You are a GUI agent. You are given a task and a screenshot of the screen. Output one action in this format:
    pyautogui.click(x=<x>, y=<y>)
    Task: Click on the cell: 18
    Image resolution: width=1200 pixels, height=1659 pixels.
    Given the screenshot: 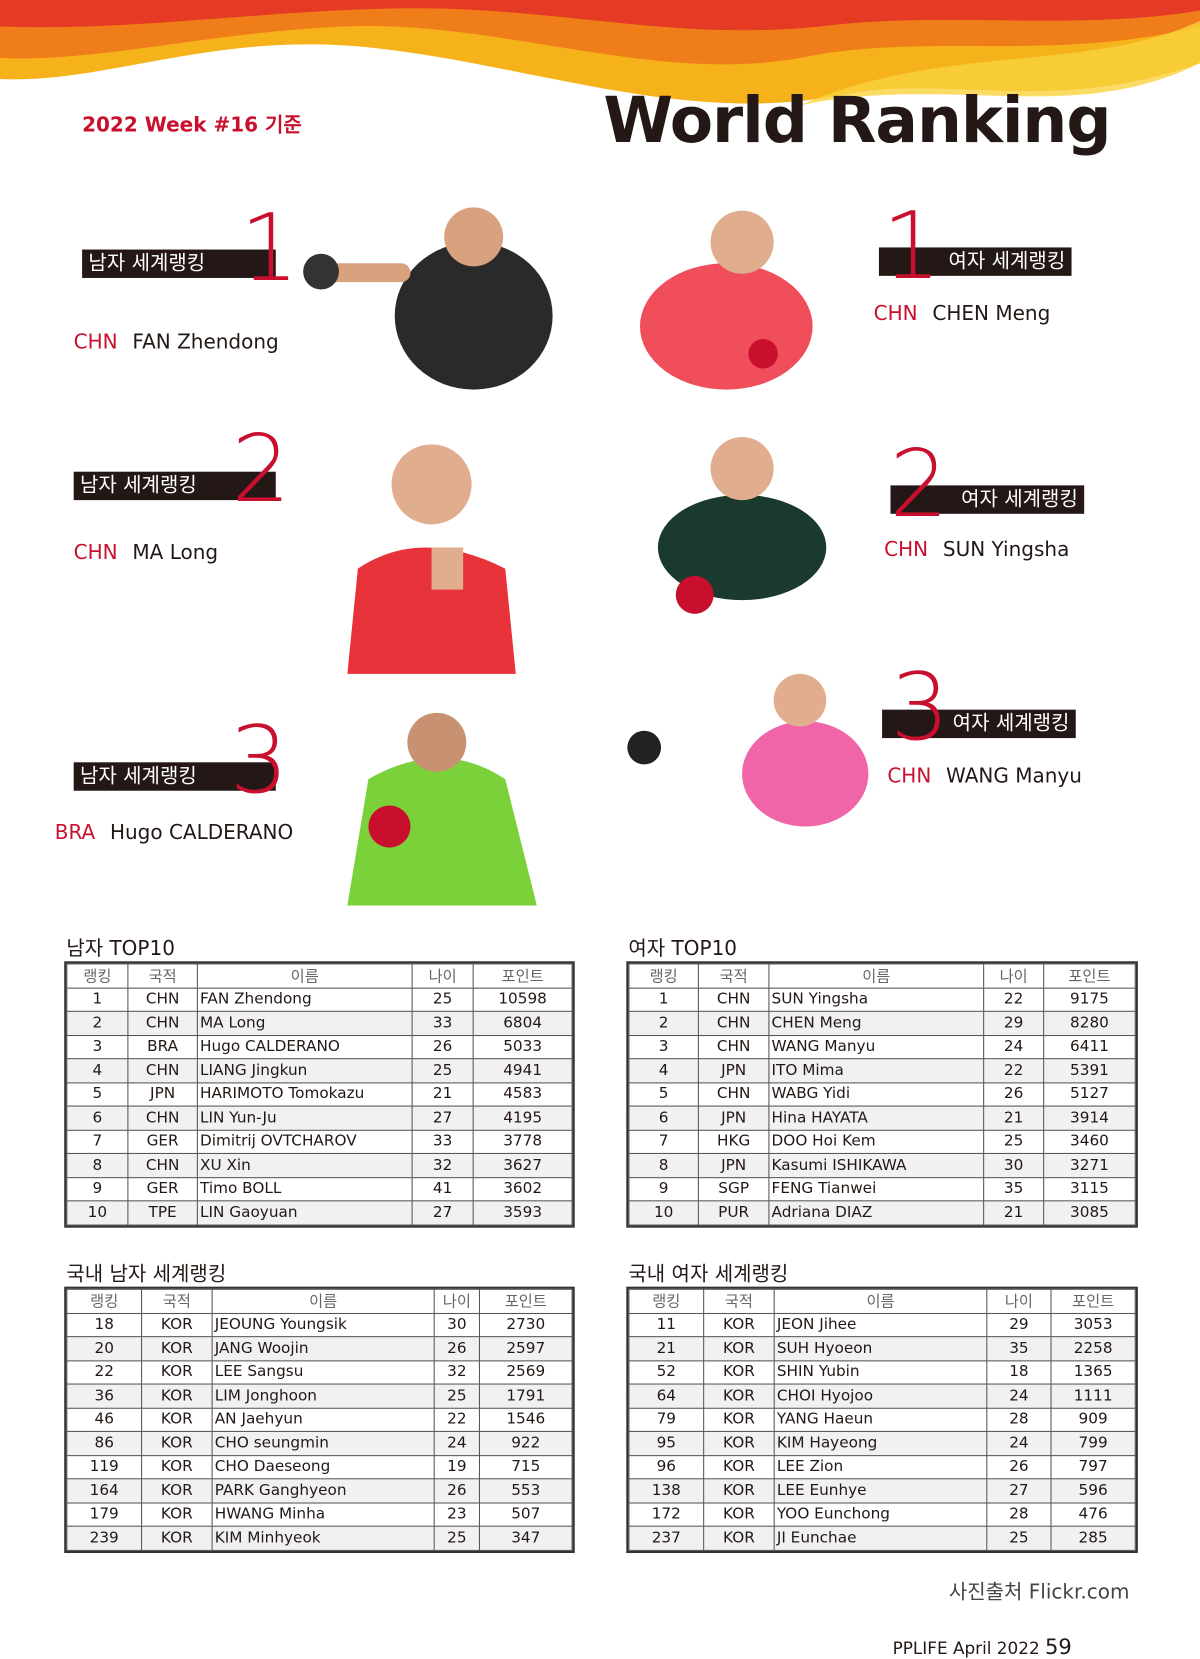 What is the action you would take?
    pyautogui.click(x=1019, y=1372)
    